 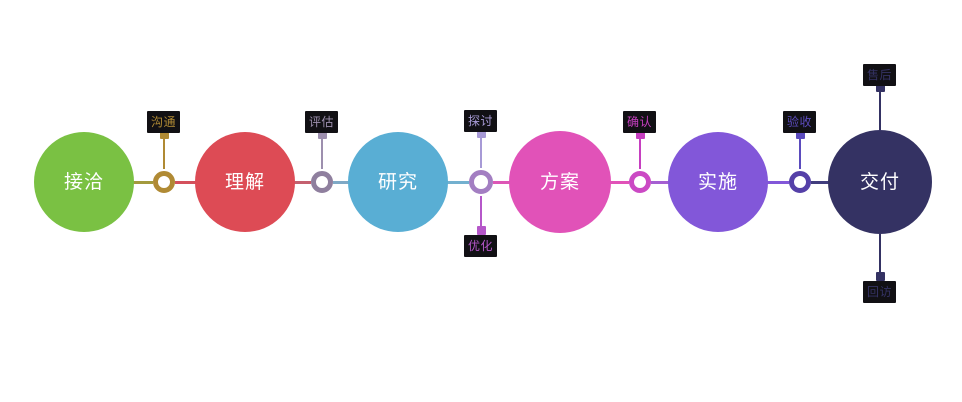 I want to click on node-label-6: 交付, so click(x=879, y=181).